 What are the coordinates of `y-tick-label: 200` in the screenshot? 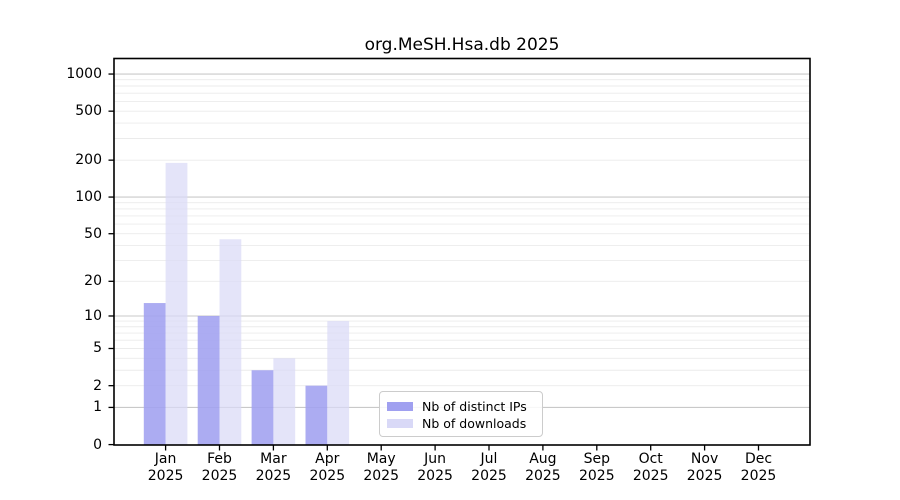 It's located at (88, 160).